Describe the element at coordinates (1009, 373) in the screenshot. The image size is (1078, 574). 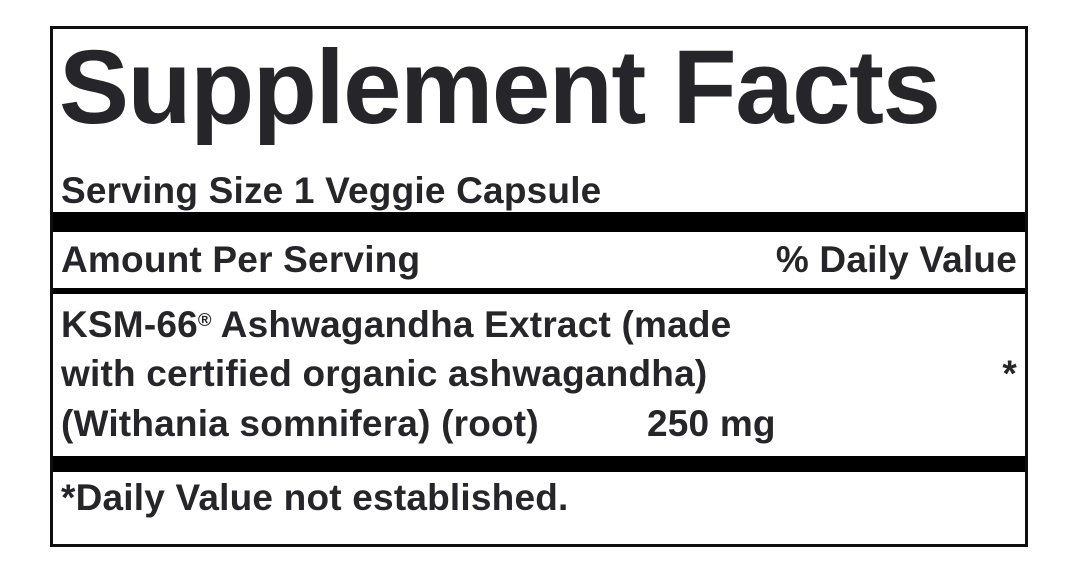
I see `daily-value-asterisk: *` at that location.